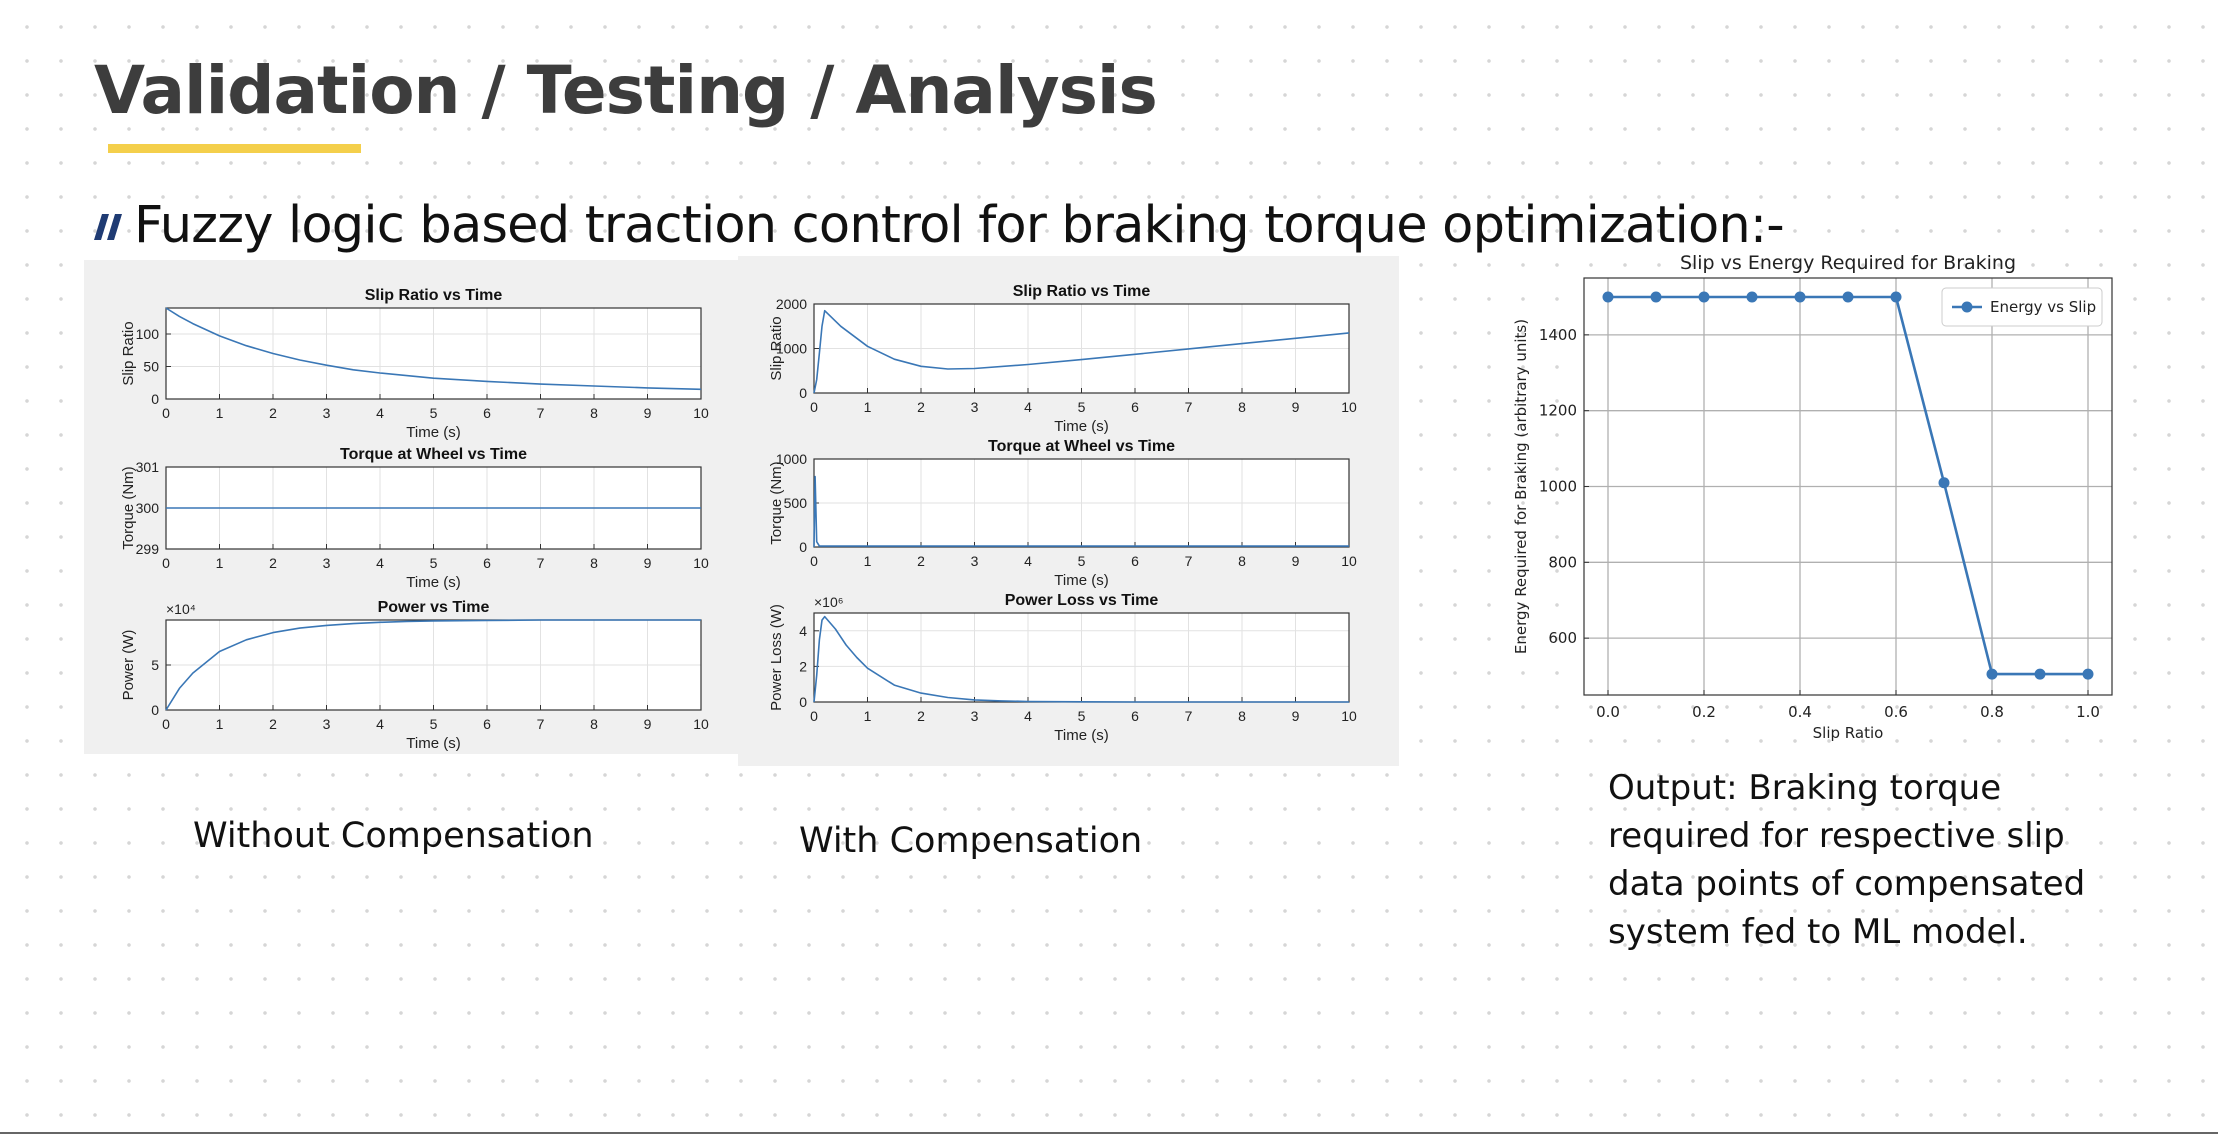  Describe the element at coordinates (626, 90) in the screenshot. I see `slide-title: Validation / Testing / Analysis` at that location.